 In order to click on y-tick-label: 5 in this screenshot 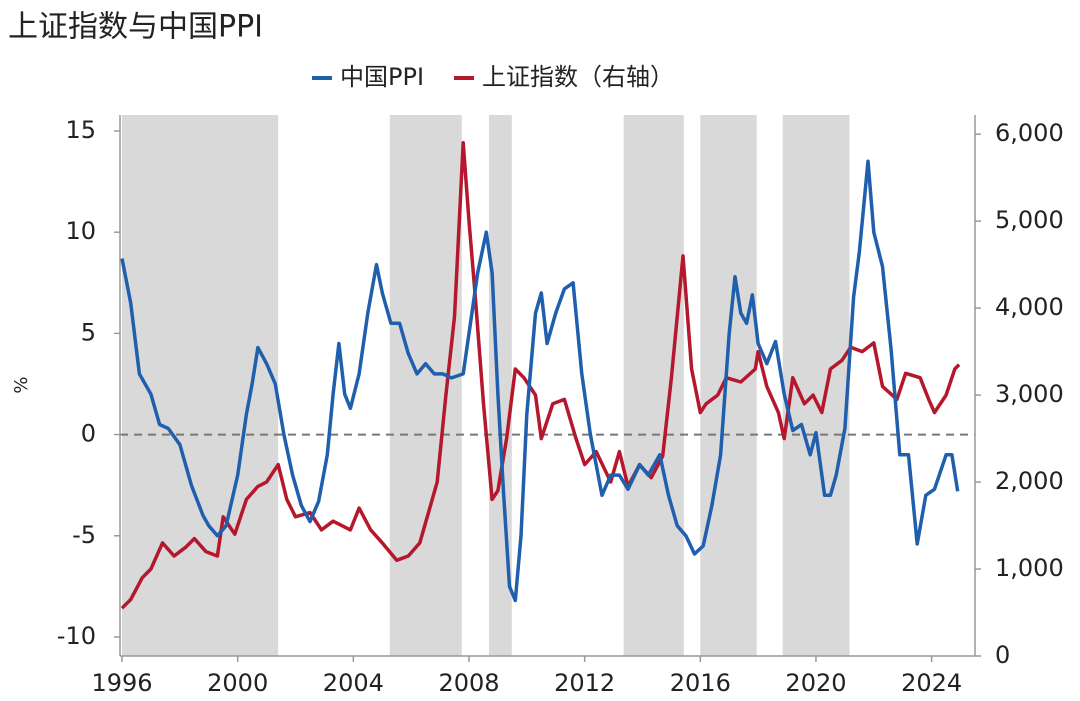, I will do `click(88, 332)`.